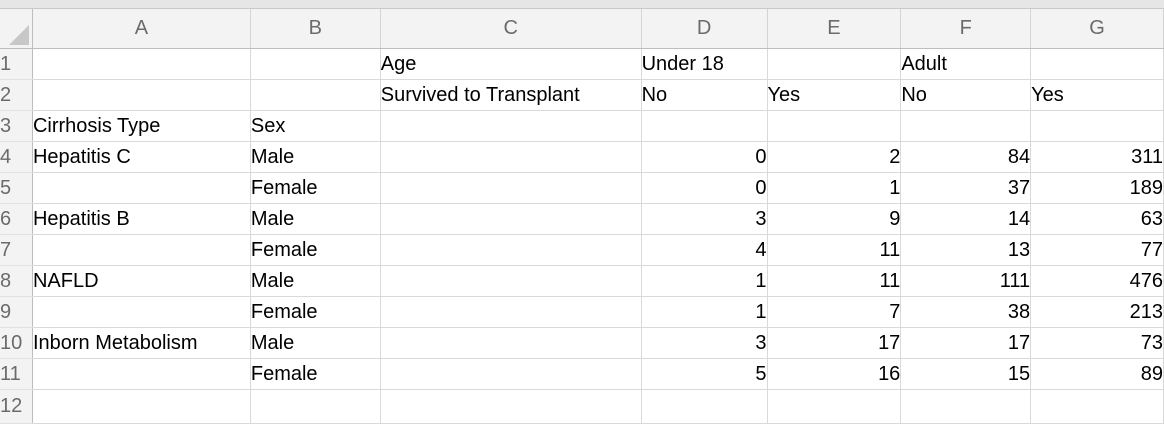  What do you see at coordinates (966, 374) in the screenshot?
I see `cell-f11: 15` at bounding box center [966, 374].